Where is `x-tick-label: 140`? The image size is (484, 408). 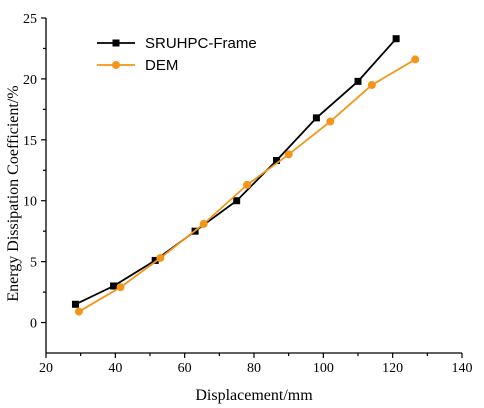 x-tick-label: 140 is located at coordinates (462, 368).